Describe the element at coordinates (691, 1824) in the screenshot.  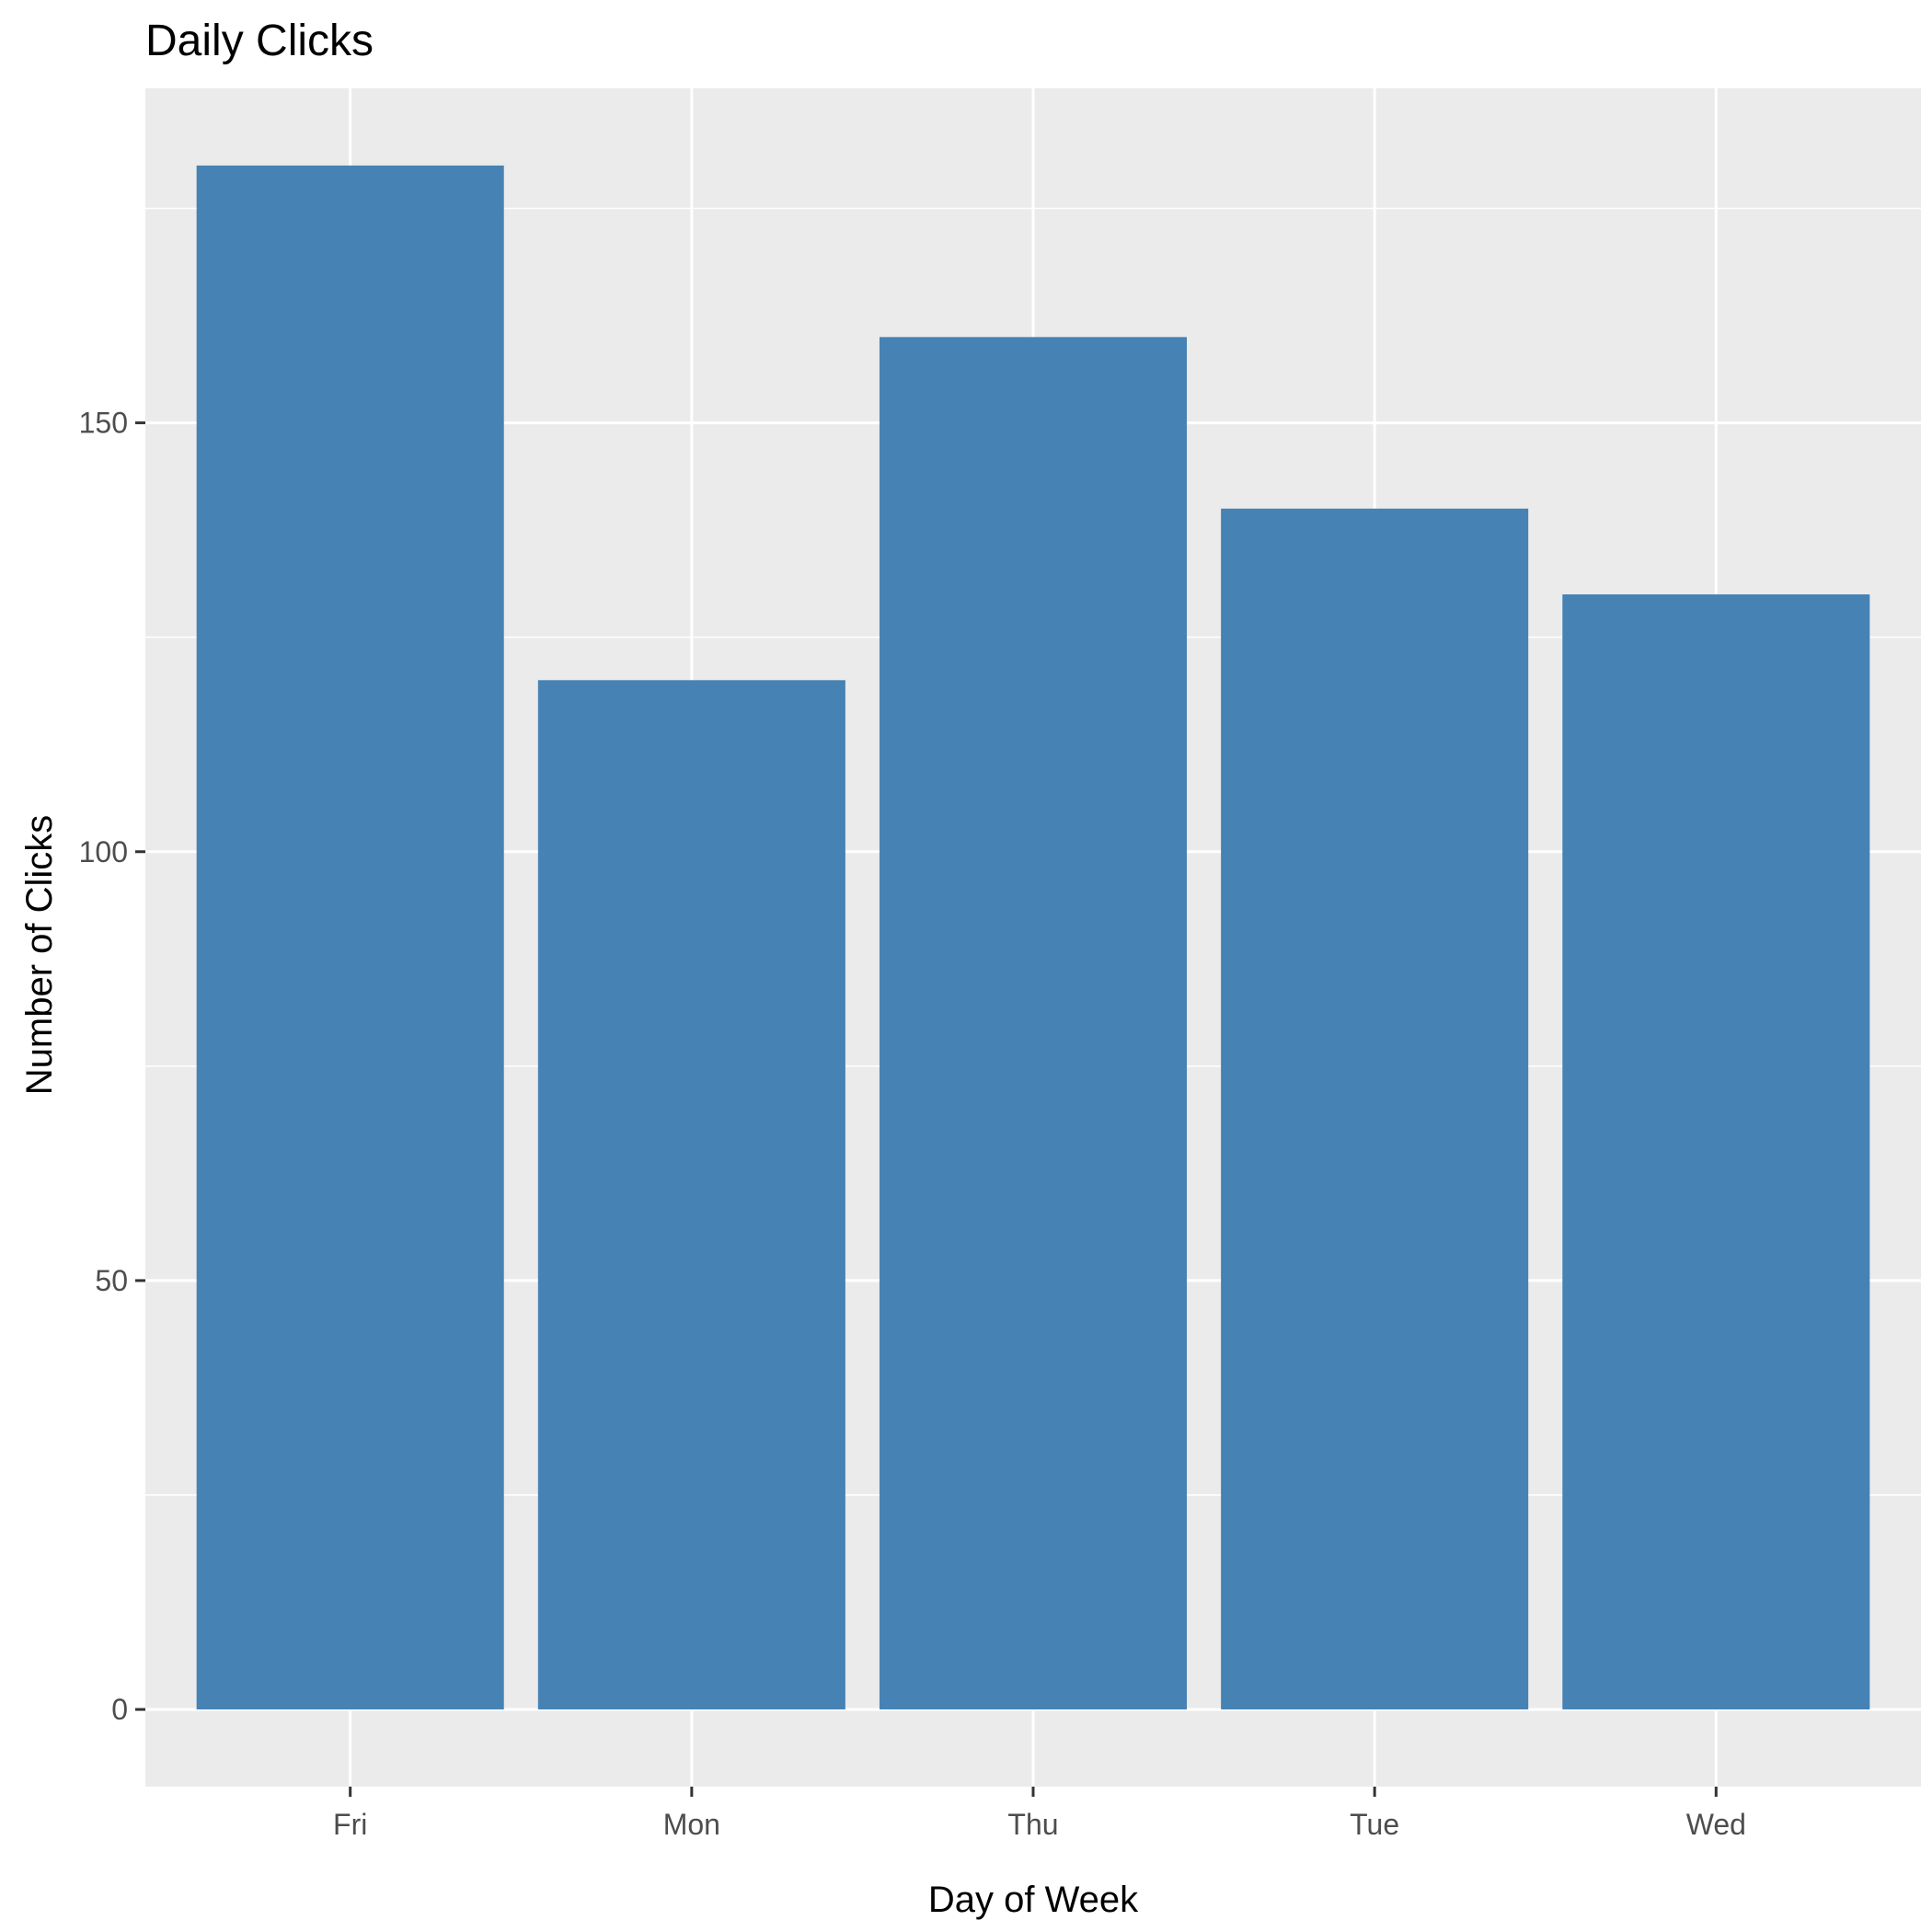
I see `x-tick-label: Mon` at that location.